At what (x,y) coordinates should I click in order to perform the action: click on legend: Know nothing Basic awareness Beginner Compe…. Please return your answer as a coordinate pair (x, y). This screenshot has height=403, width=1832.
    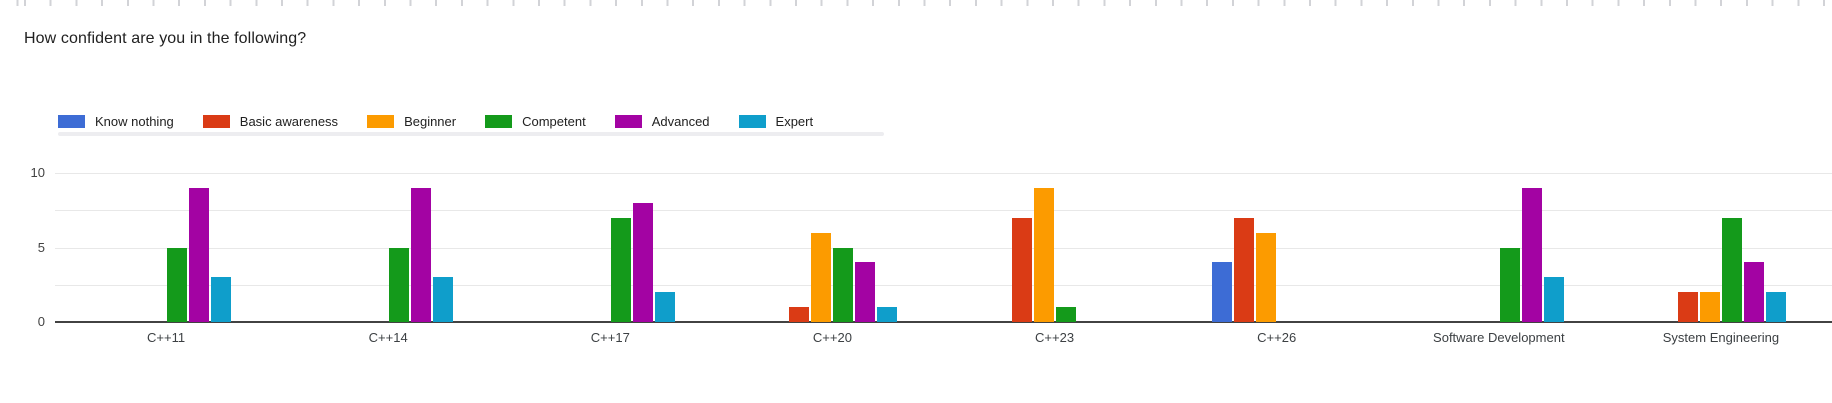
    Looking at the image, I should click on (435, 121).